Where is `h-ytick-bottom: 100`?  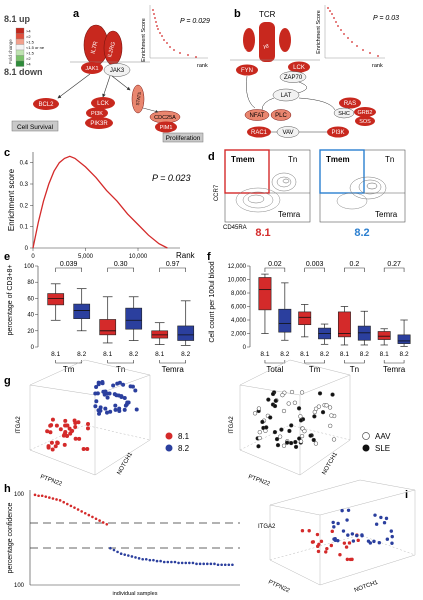 h-ytick-bottom: 100 is located at coordinates (19, 586).